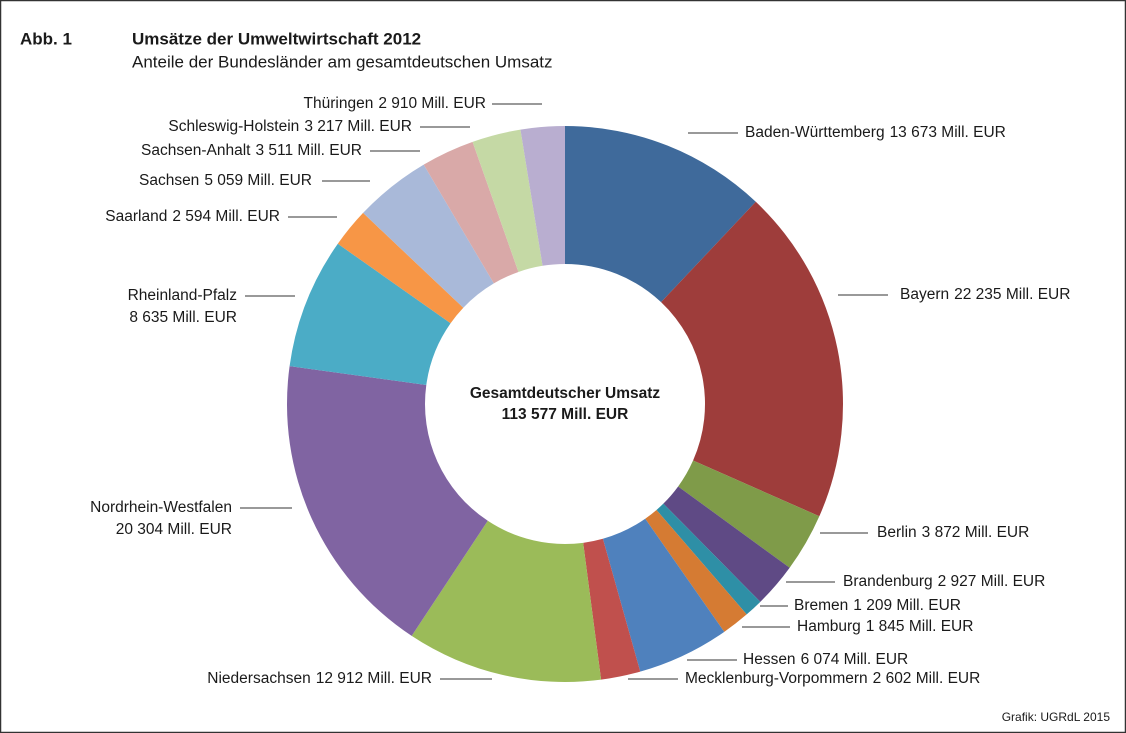 Image resolution: width=1126 pixels, height=733 pixels. What do you see at coordinates (924, 294) in the screenshot?
I see `slice-label: Bayern` at bounding box center [924, 294].